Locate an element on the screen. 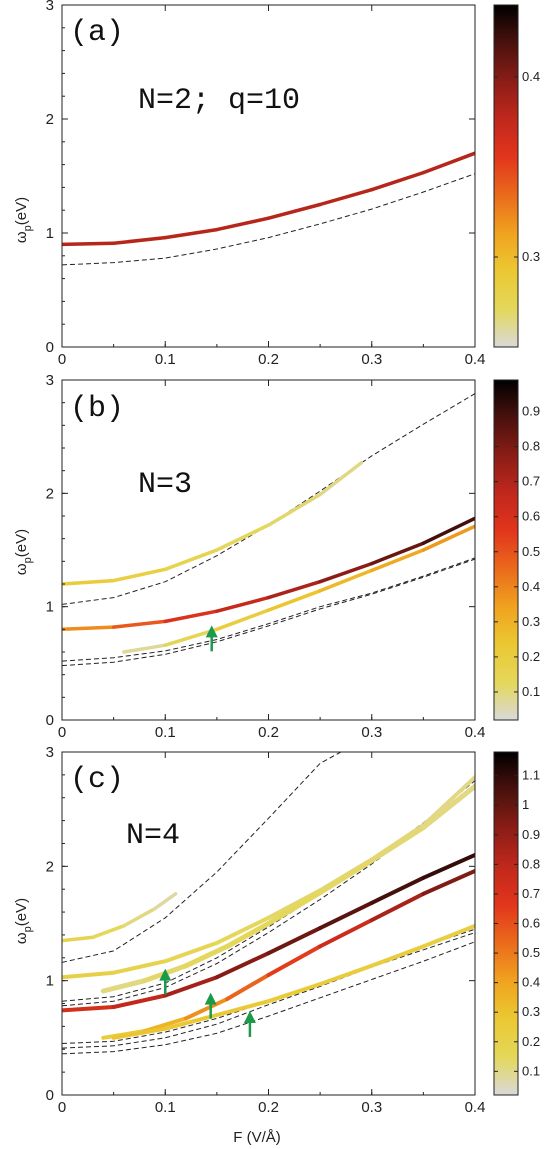 The height and width of the screenshot is (1149, 545). colorbar: 0.1 0.2 0.3 0.4 0.5 0.6 0.7 0.8 0.9 1 1.1 is located at coordinates (516, 923).